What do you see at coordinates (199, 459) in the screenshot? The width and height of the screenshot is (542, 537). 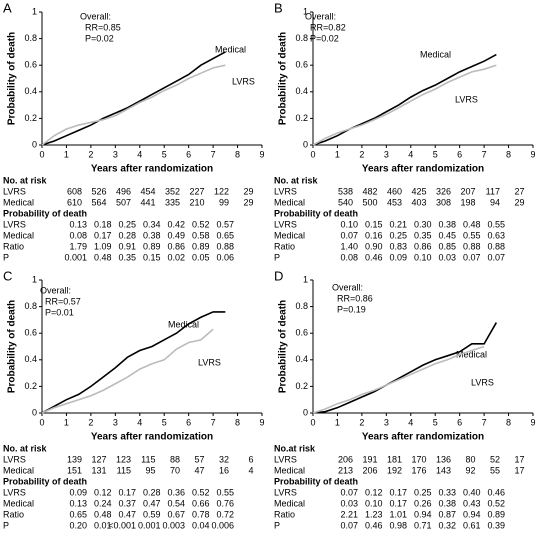 I see `table-cell: 57` at bounding box center [199, 459].